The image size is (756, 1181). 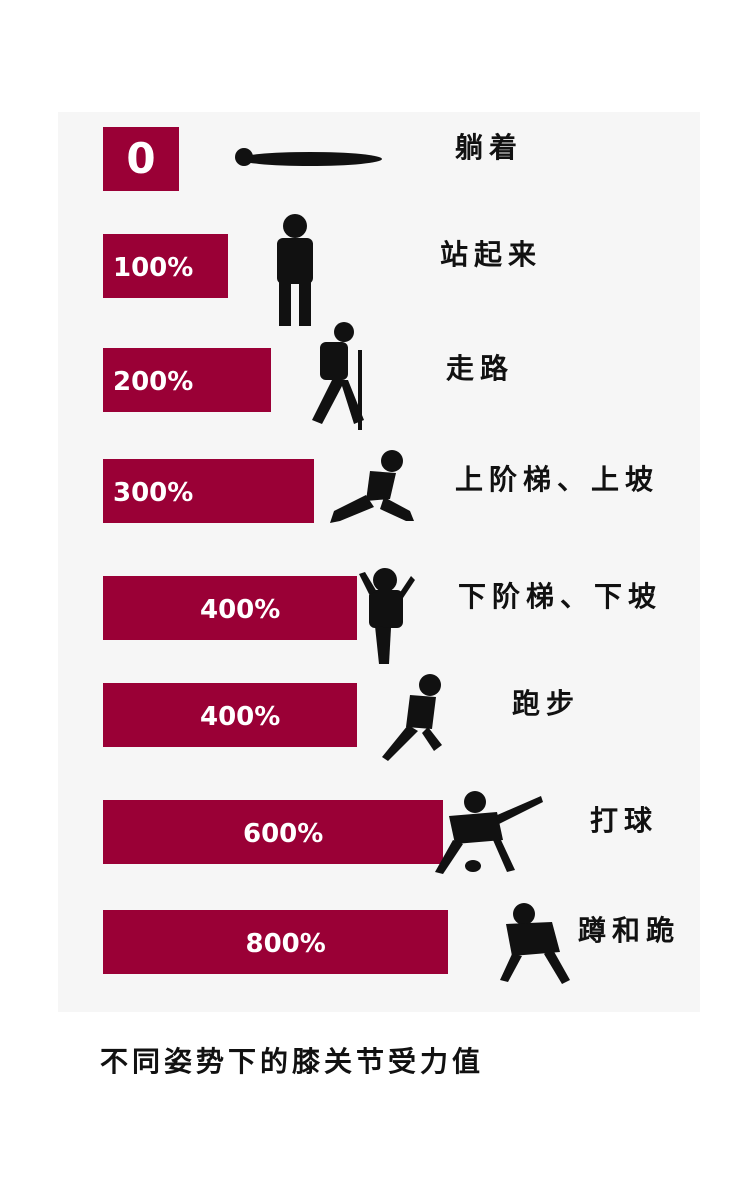 I want to click on standing-figure-icon, so click(x=295, y=270).